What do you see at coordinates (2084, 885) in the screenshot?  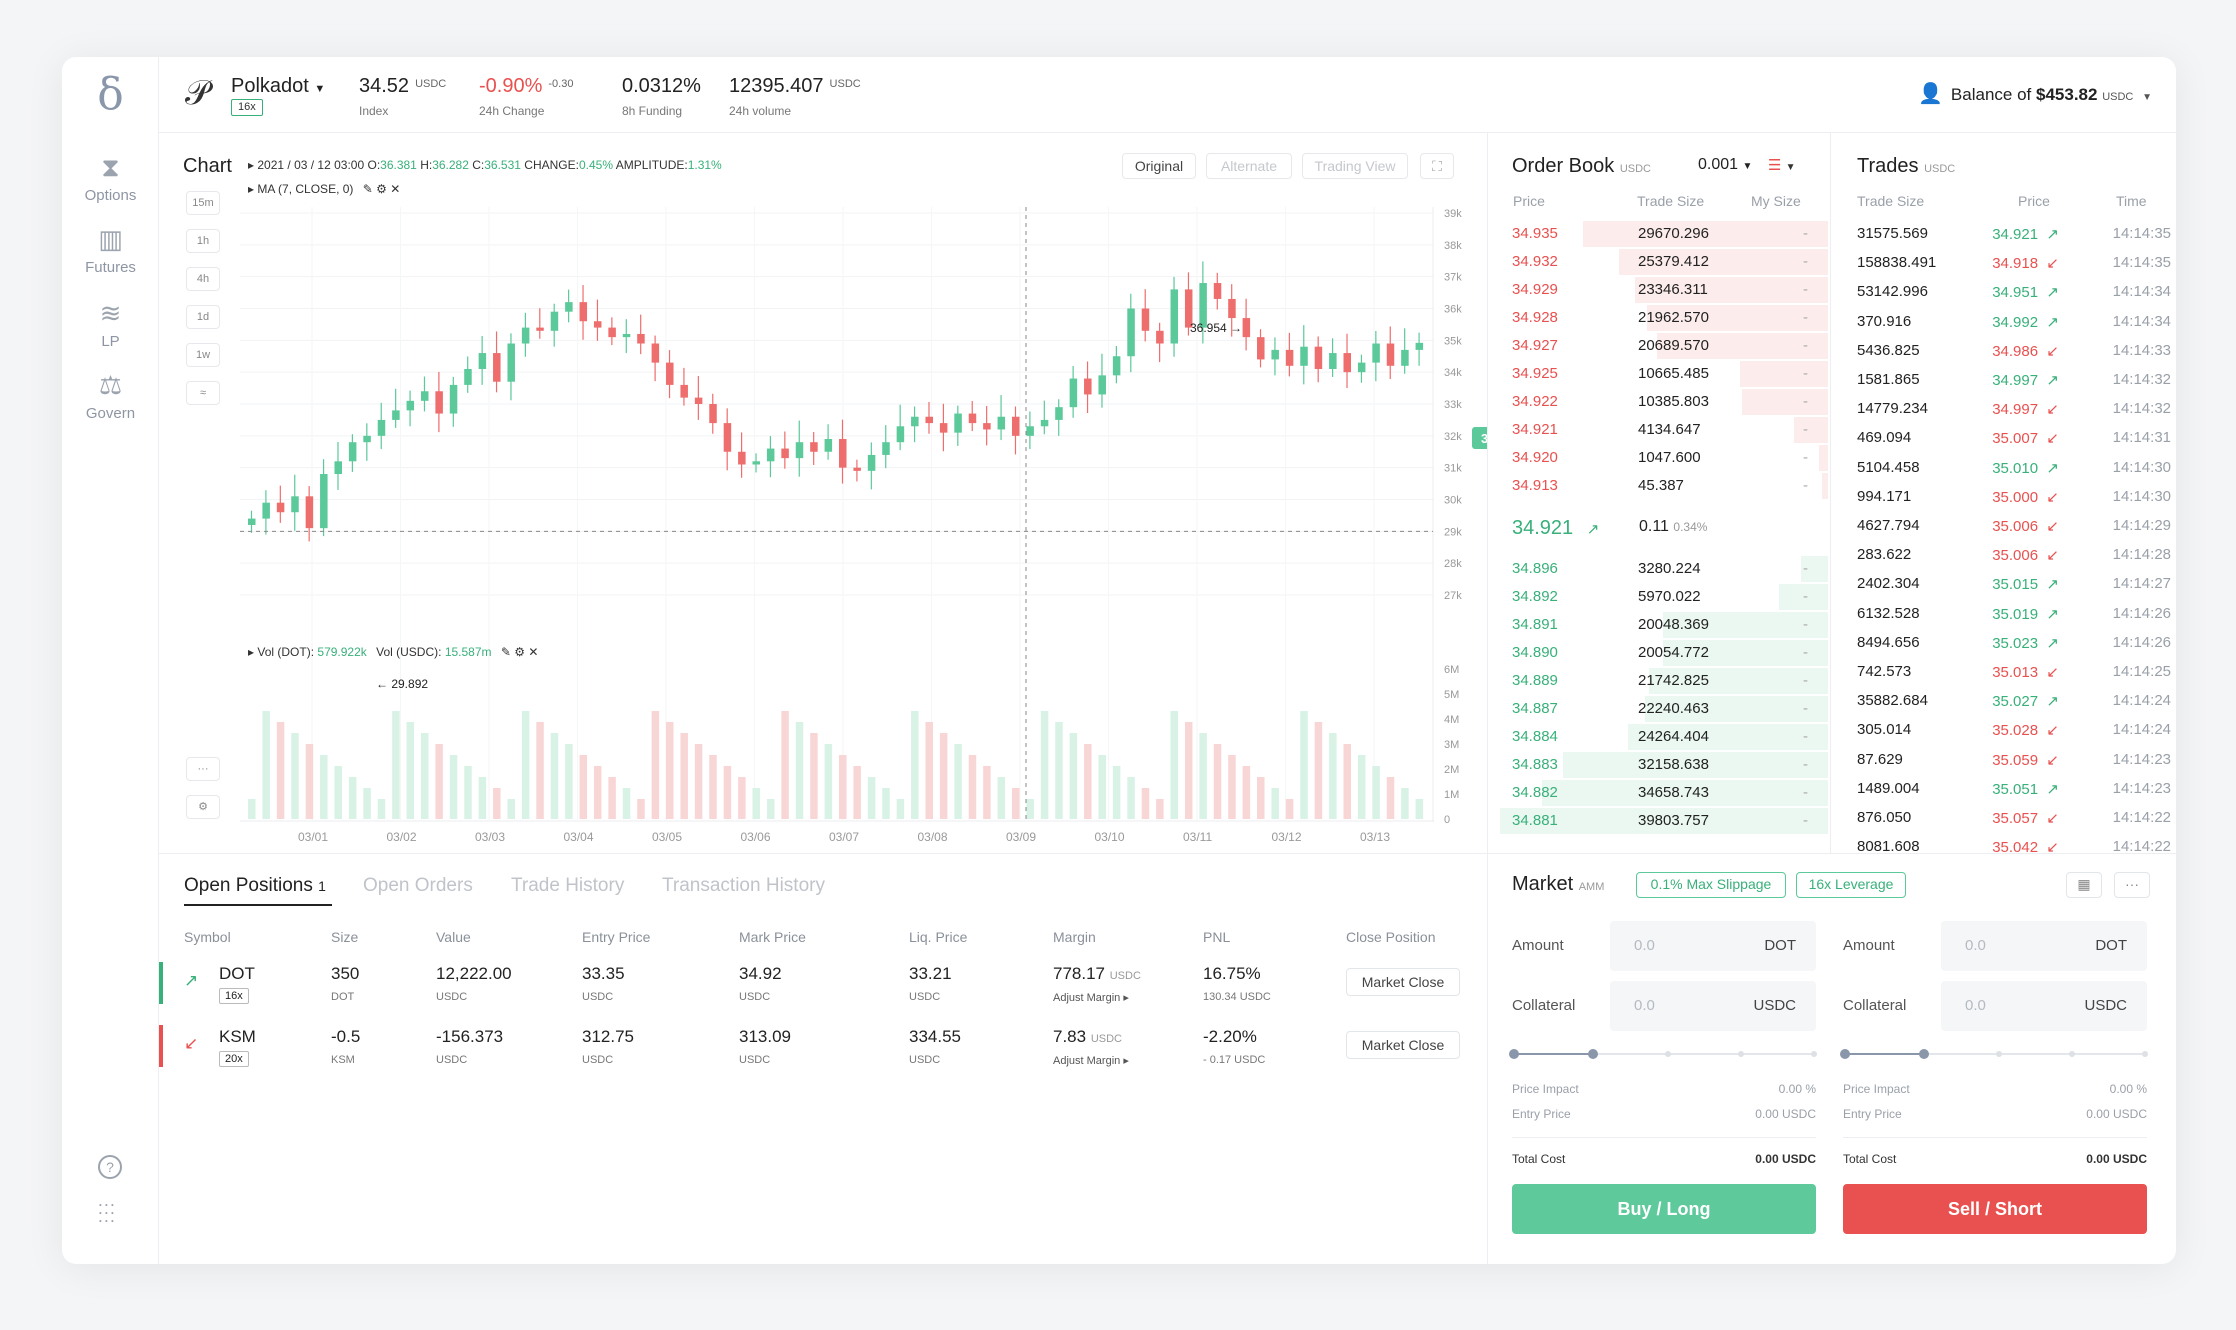 I see `calculator-icon: ▦` at bounding box center [2084, 885].